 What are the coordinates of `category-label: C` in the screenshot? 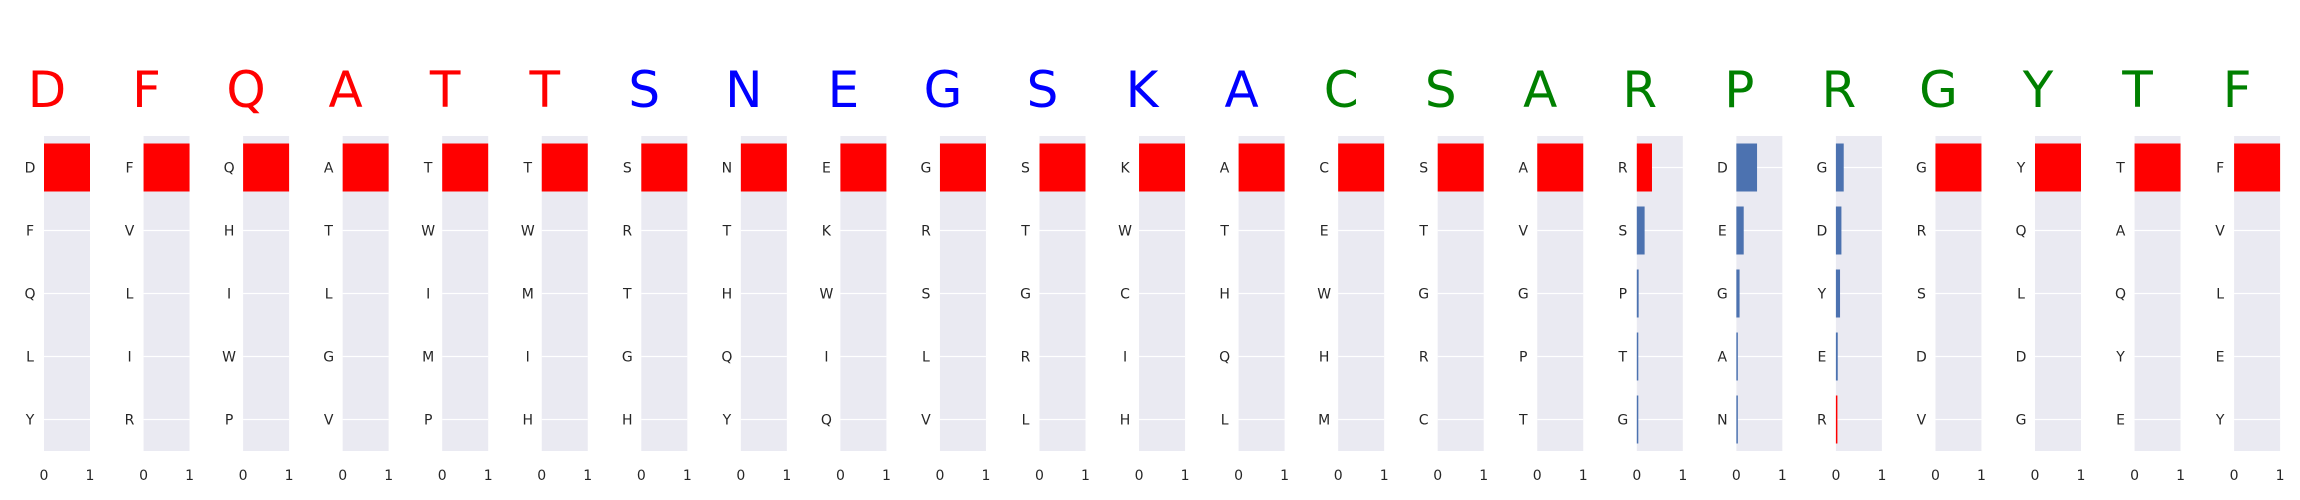 It's located at (1424, 421).